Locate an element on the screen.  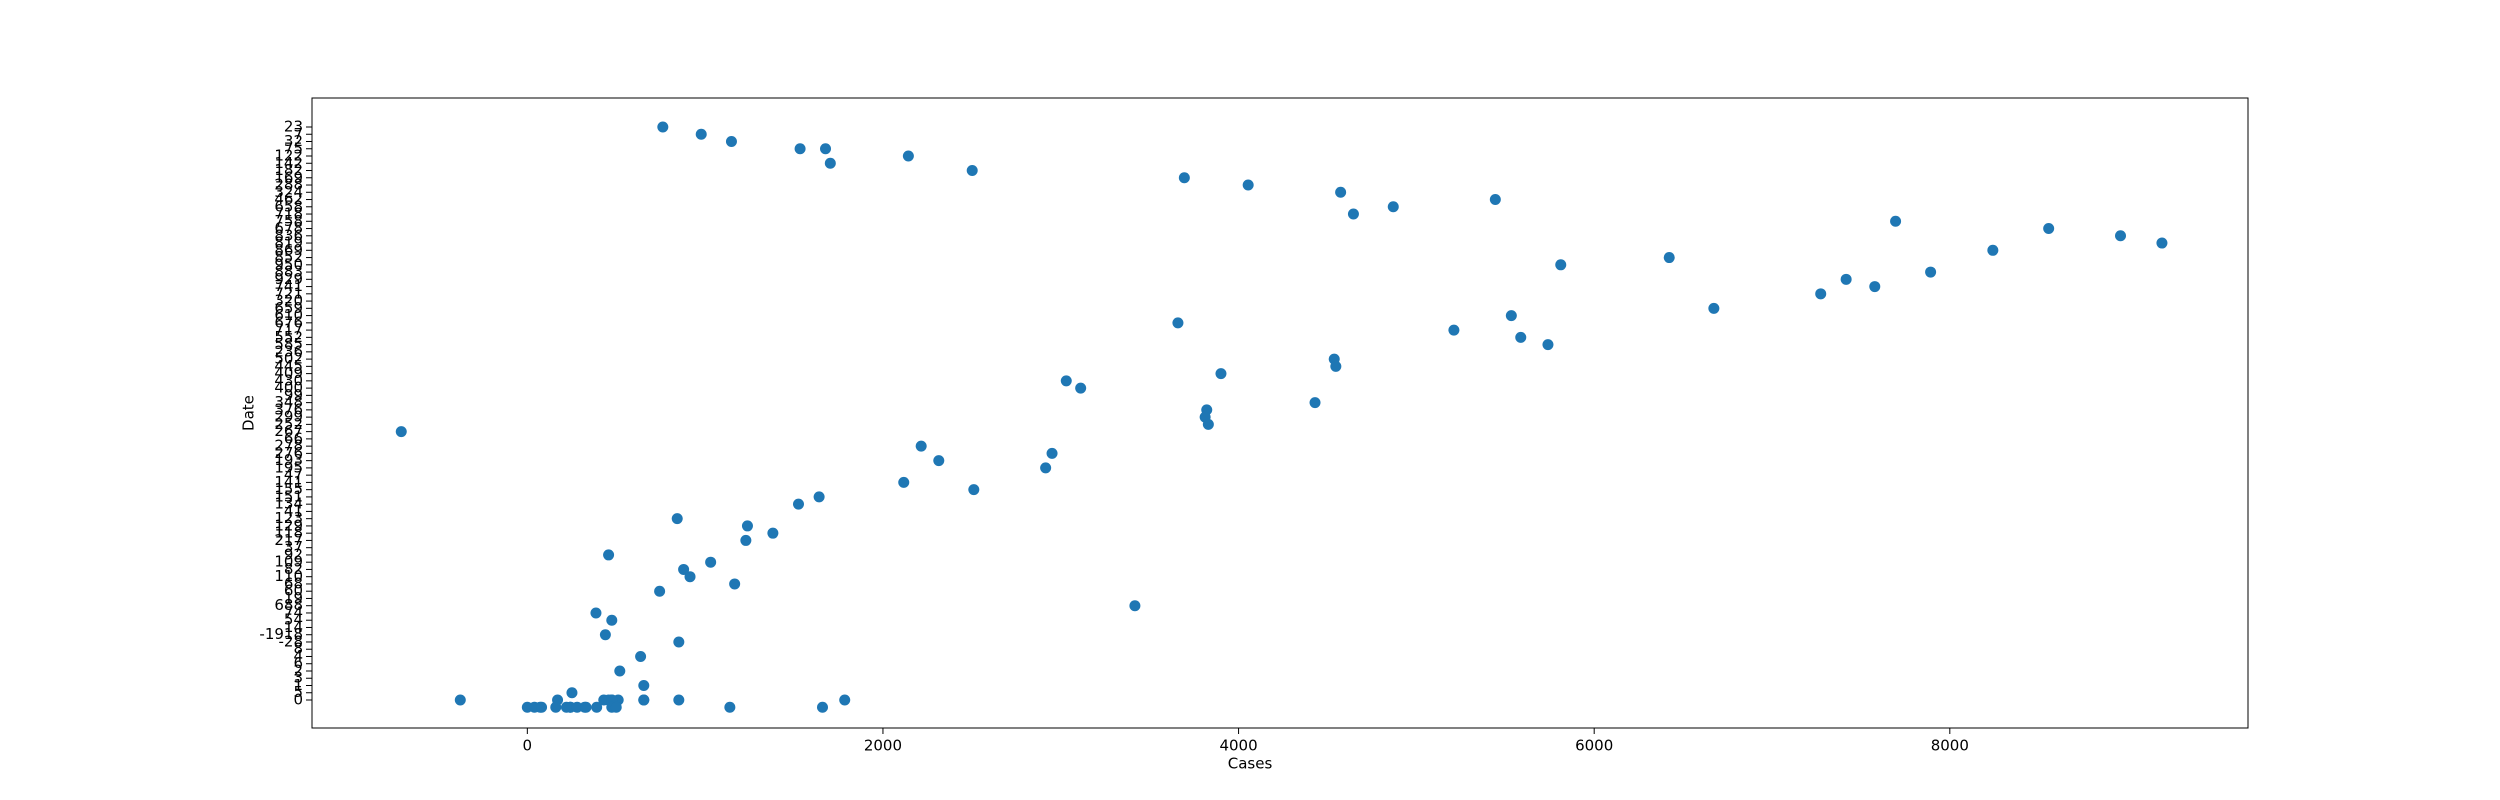
y-tick-label: 217 is located at coordinates (288, 540).